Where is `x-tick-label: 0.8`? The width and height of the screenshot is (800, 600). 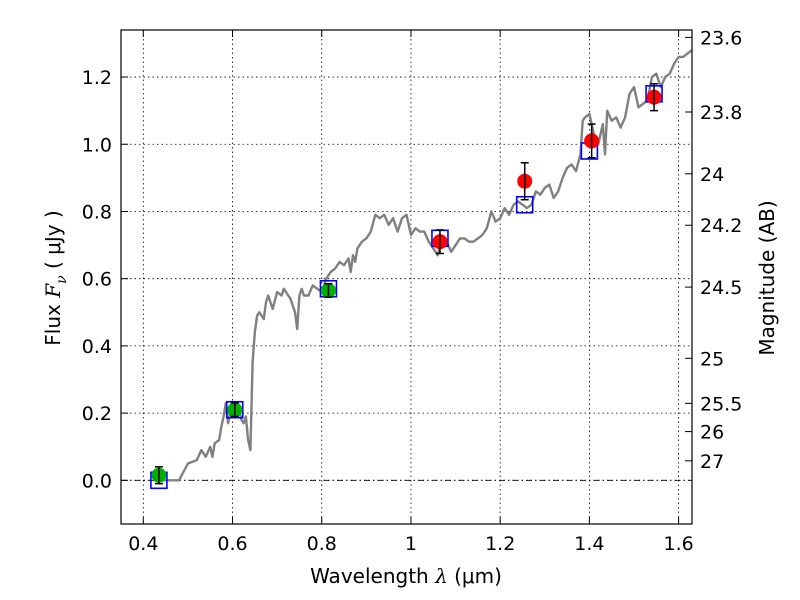
x-tick-label: 0.8 is located at coordinates (322, 544).